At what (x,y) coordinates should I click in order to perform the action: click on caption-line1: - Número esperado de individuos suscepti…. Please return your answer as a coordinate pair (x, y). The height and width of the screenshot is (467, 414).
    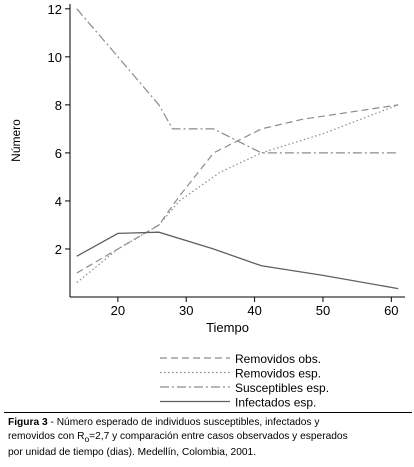
    Looking at the image, I should click on (183, 422).